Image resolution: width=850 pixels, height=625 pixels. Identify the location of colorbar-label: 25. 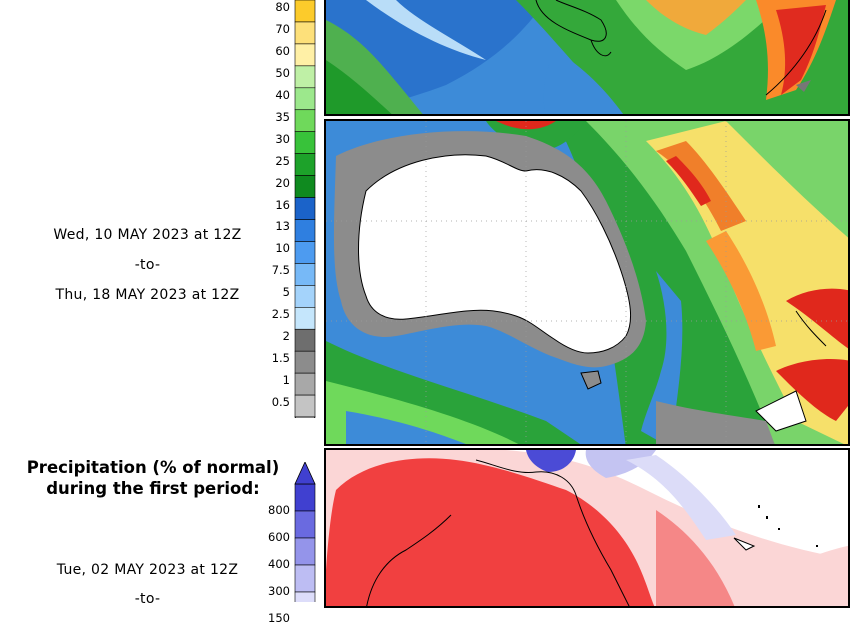
(282, 160).